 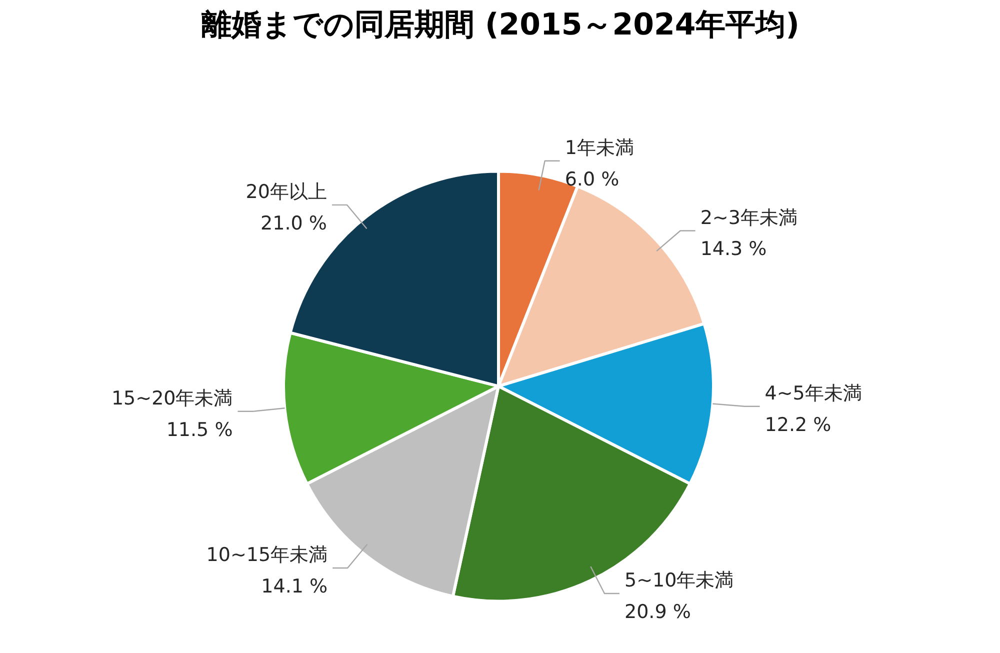 What do you see at coordinates (657, 611) in the screenshot?
I see `data-label: 20.9 %` at bounding box center [657, 611].